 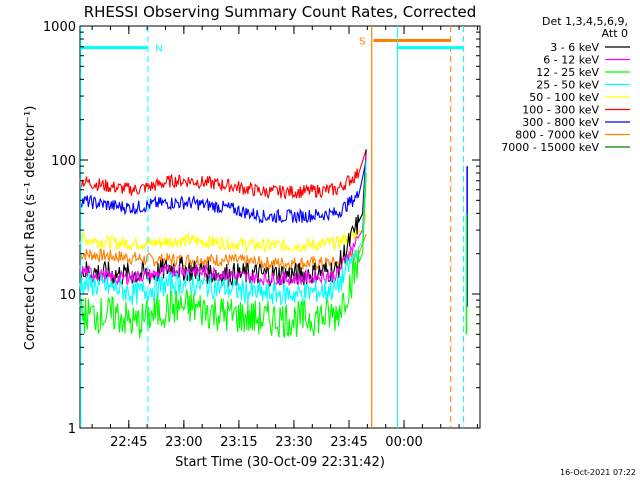 I want to click on legend-header: Det 1,3,4,5,6,9,, so click(x=585, y=21).